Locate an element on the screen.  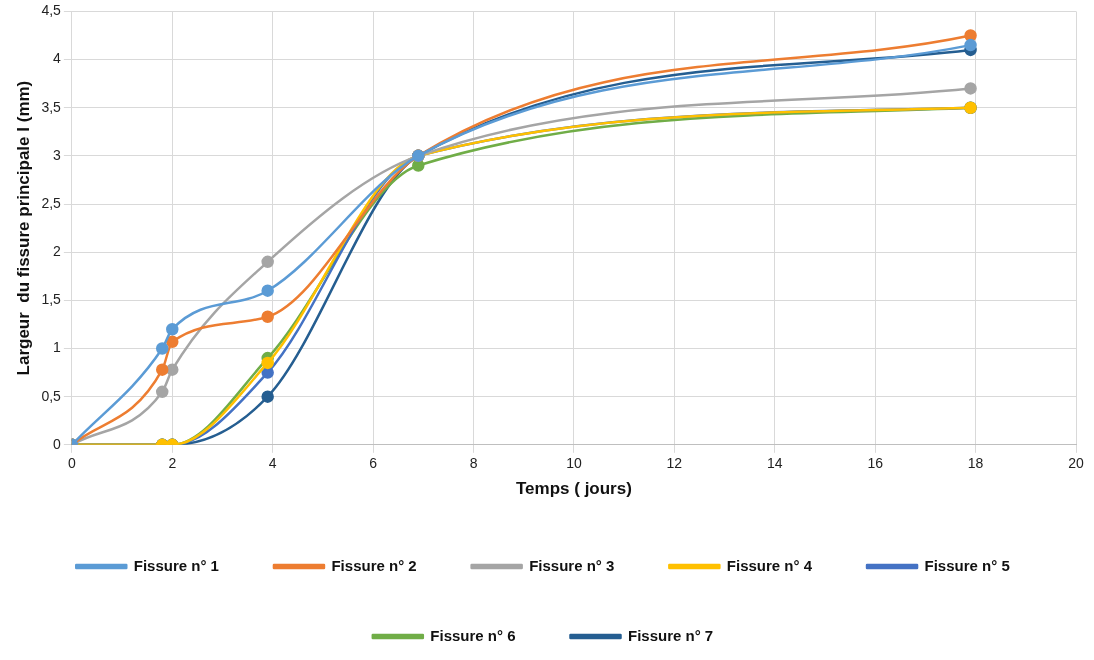
x-tick-label: 6 is located at coordinates (373, 463).